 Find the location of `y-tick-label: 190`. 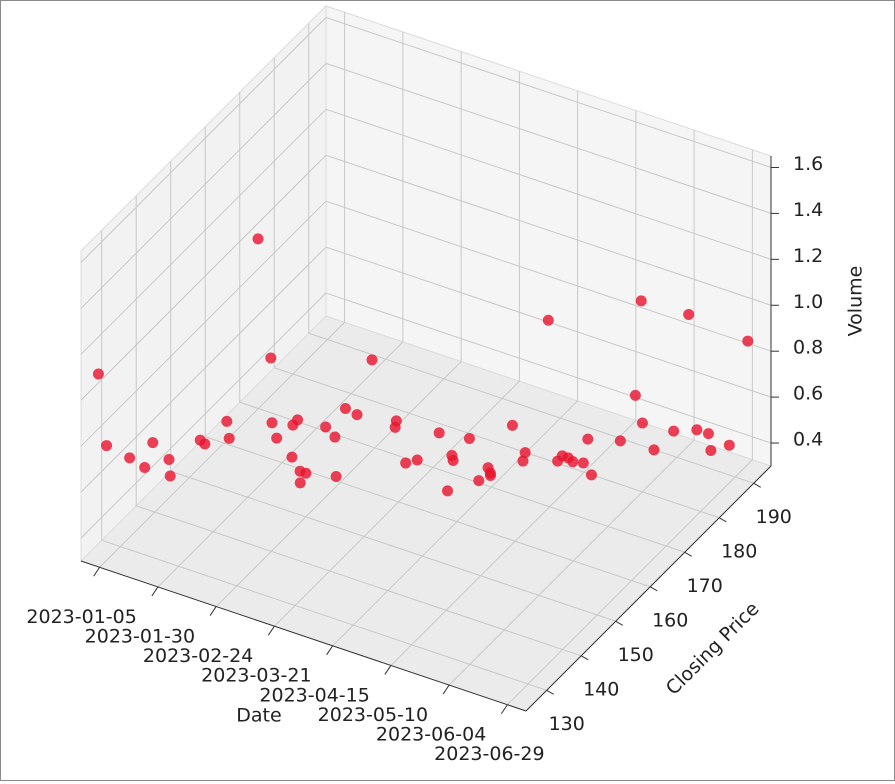

y-tick-label: 190 is located at coordinates (774, 517).